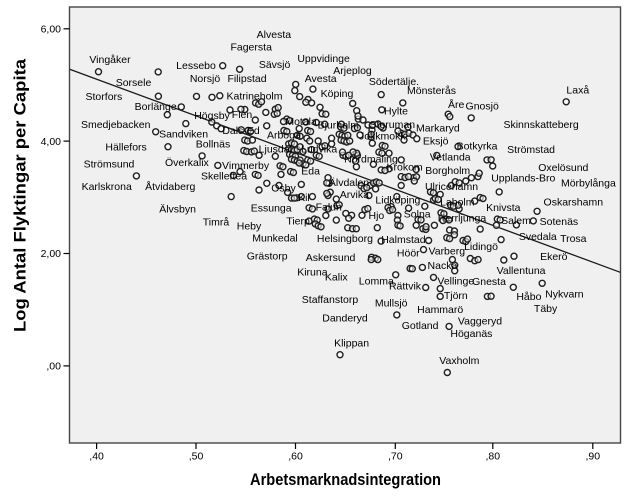  Describe the element at coordinates (459, 361) in the screenshot. I see `svg-text: Vaxholm` at that location.